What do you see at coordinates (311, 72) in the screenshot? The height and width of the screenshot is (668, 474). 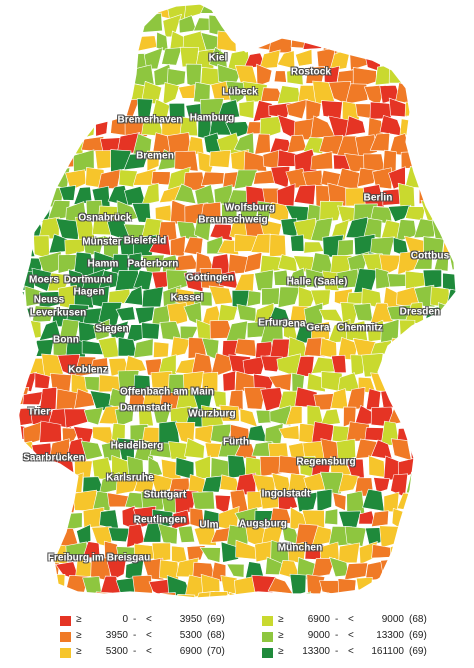 I see `city-label: Rostock` at bounding box center [311, 72].